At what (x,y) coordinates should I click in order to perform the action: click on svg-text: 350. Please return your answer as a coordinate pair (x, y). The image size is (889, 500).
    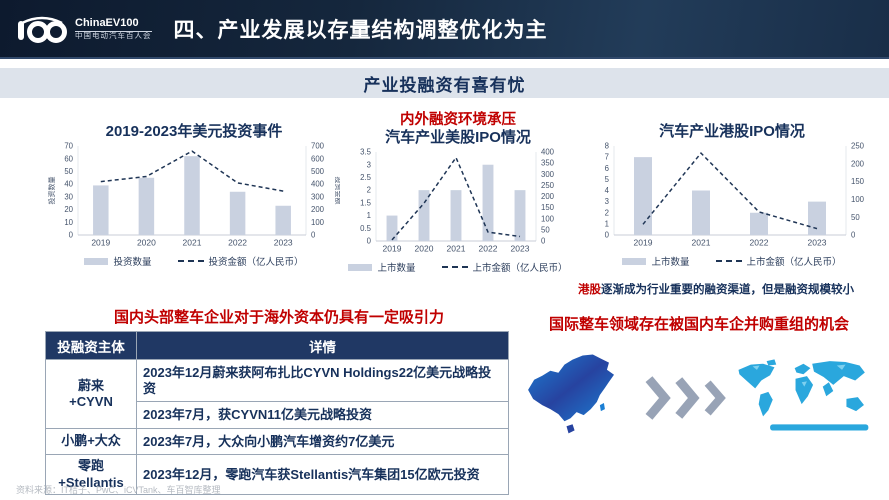
    Looking at the image, I should click on (548, 163).